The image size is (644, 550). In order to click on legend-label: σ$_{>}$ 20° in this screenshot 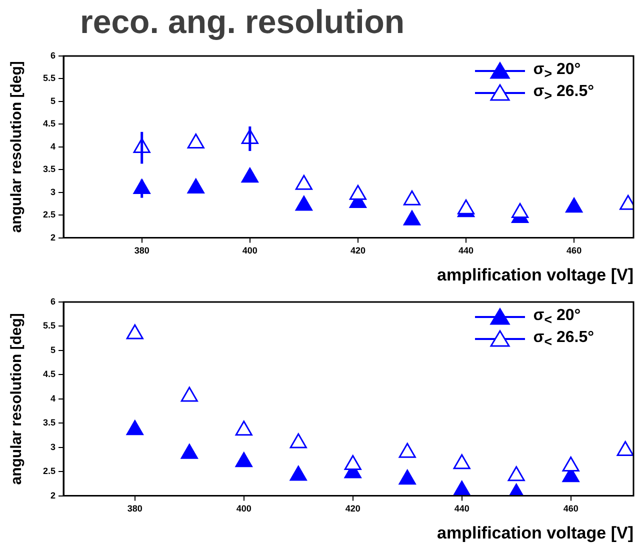, I will do `click(557, 71)`.